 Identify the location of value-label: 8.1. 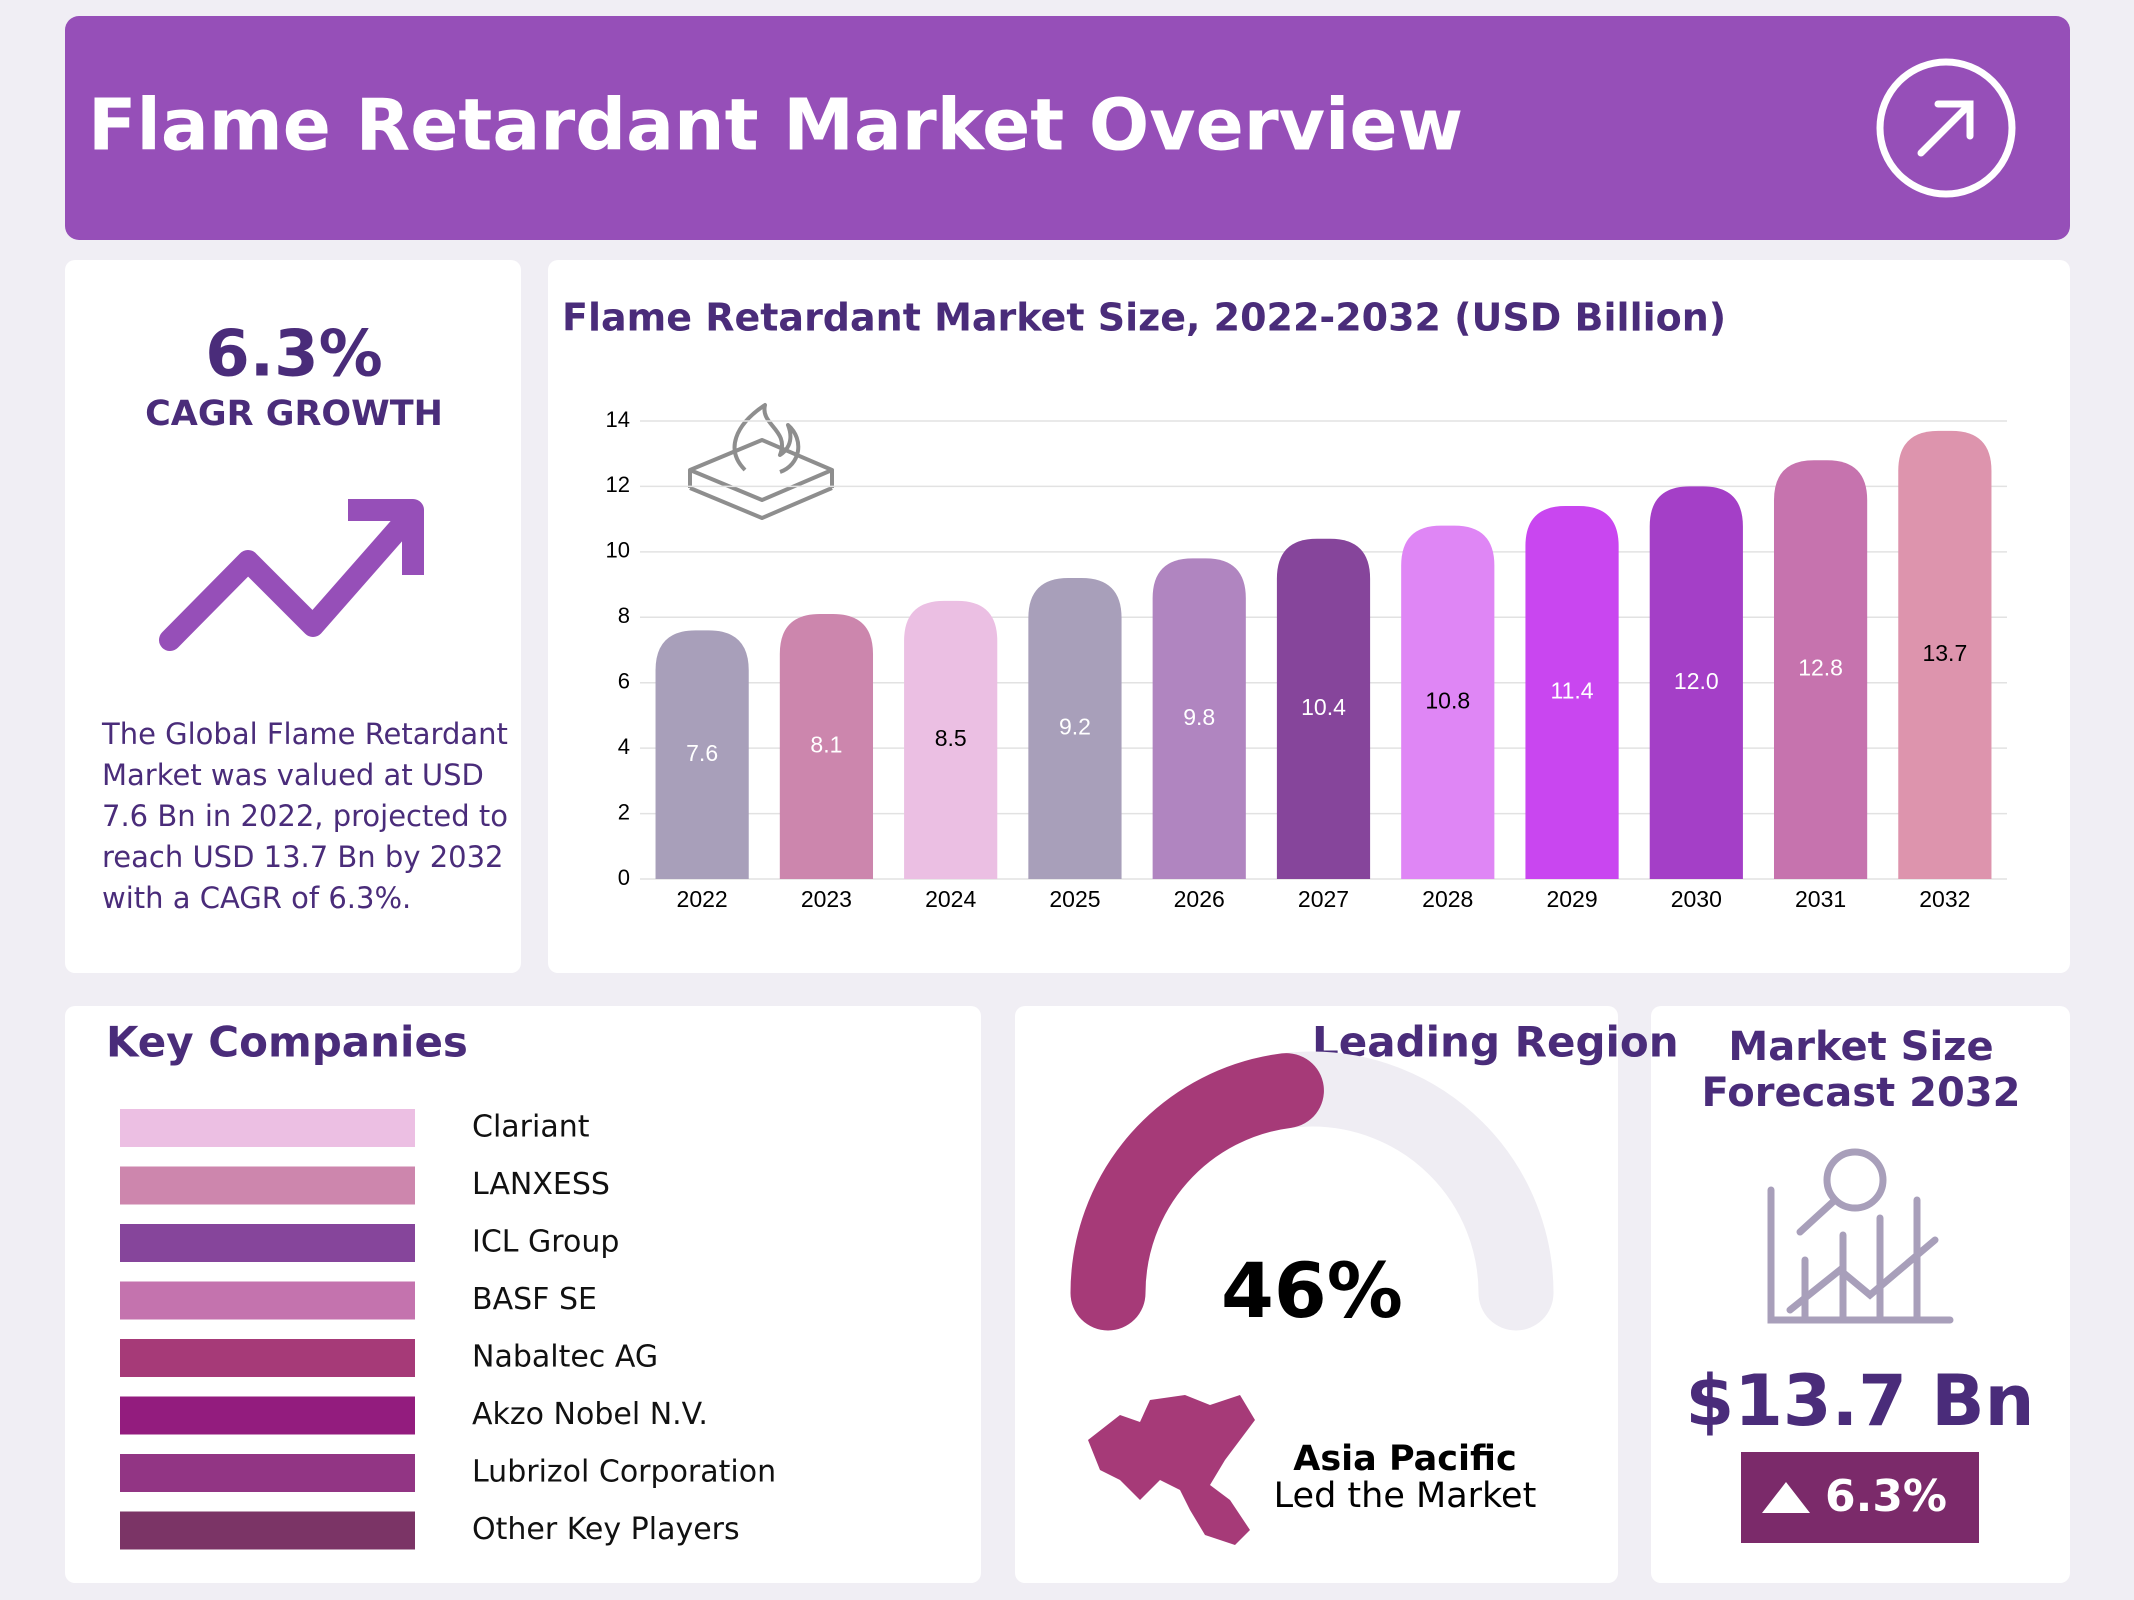
(826, 745).